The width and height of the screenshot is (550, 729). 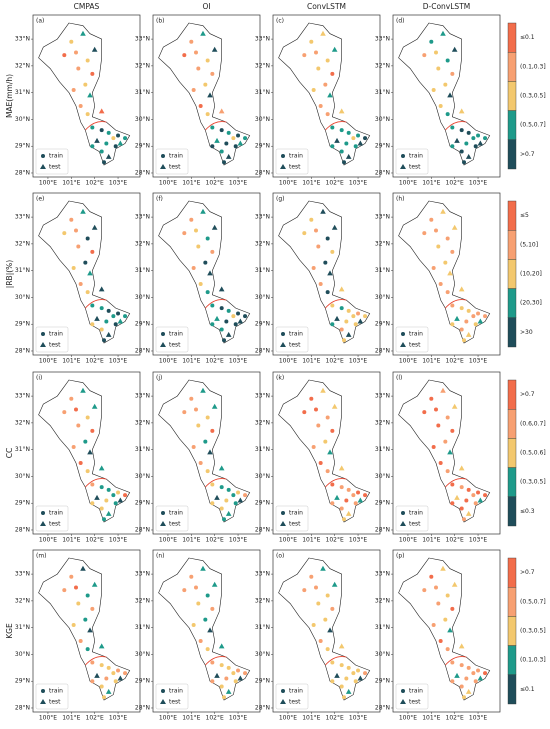 I want to click on panel-tag: (n), so click(x=160, y=556).